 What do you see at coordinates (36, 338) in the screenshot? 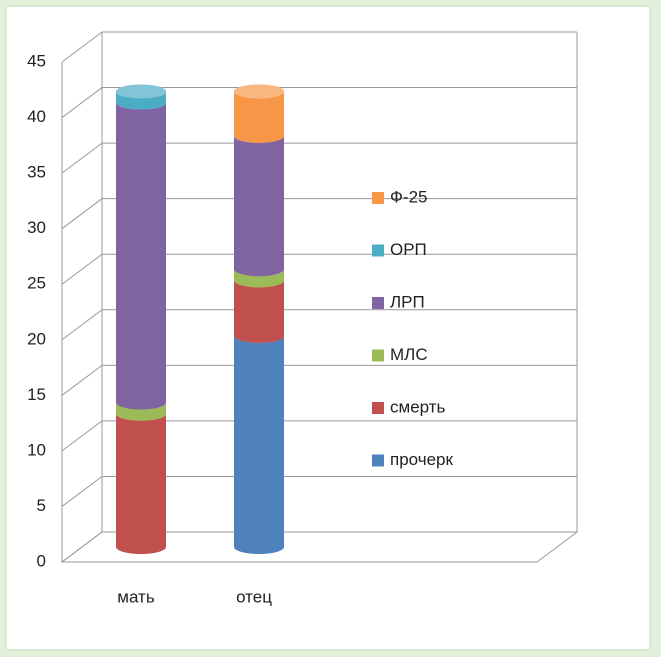
I see `y-tick-label: 20` at bounding box center [36, 338].